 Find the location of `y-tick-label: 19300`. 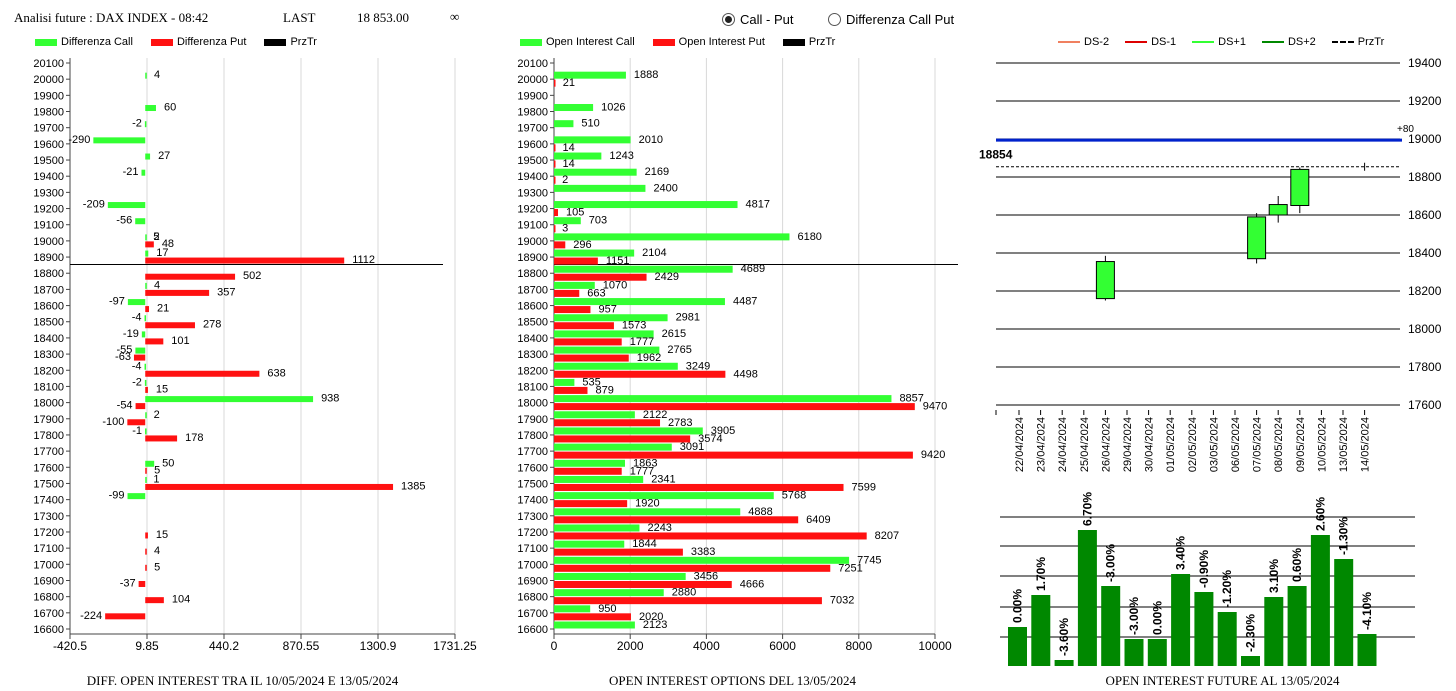

y-tick-label: 19300 is located at coordinates (532, 193).